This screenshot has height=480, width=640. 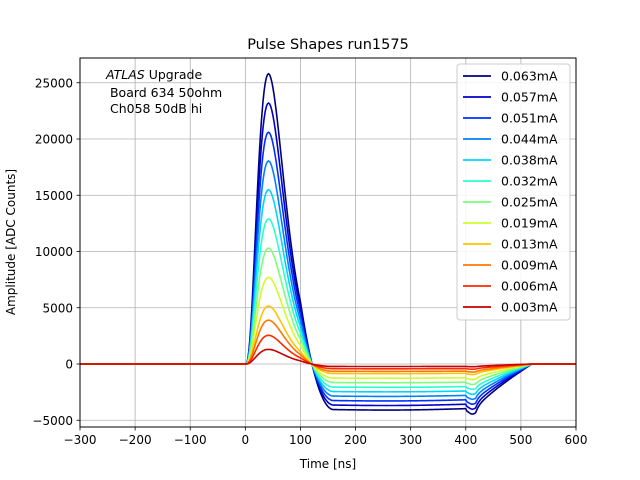 What do you see at coordinates (52, 421) in the screenshot?
I see `y-tick-label: −5000` at bounding box center [52, 421].